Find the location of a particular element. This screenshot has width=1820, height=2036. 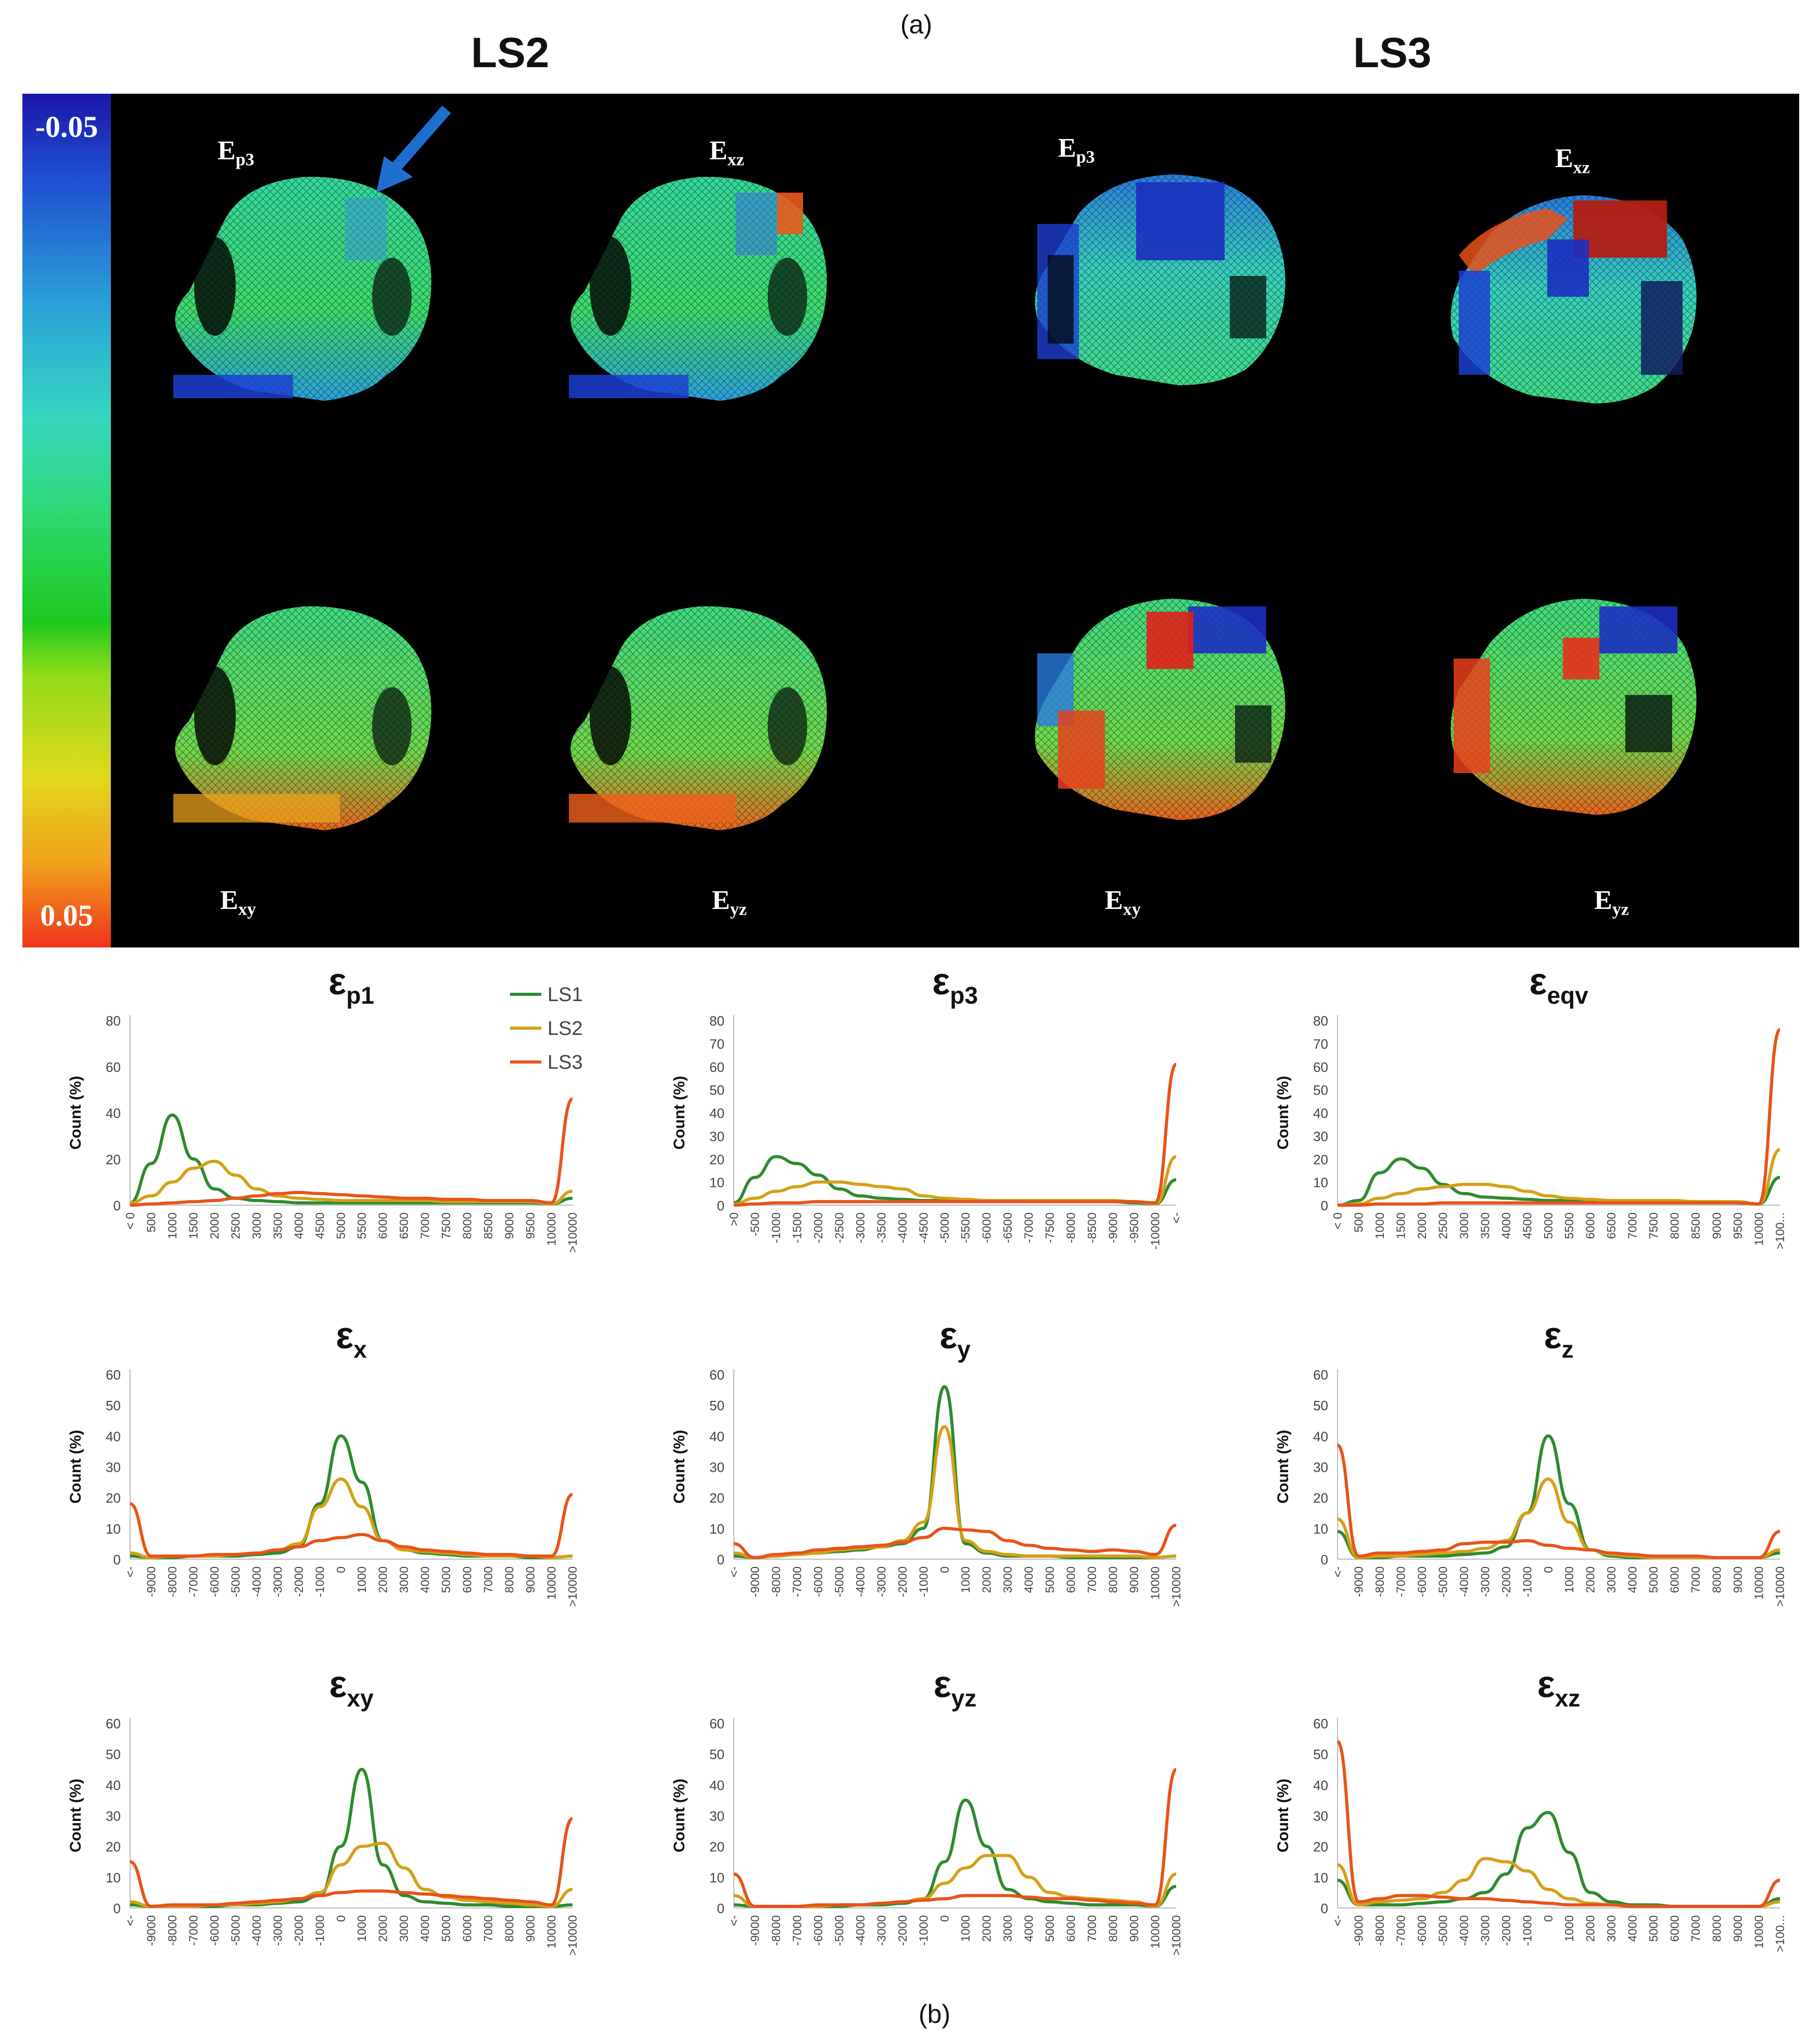

legend-label-ls1: LS1 is located at coordinates (565, 995).